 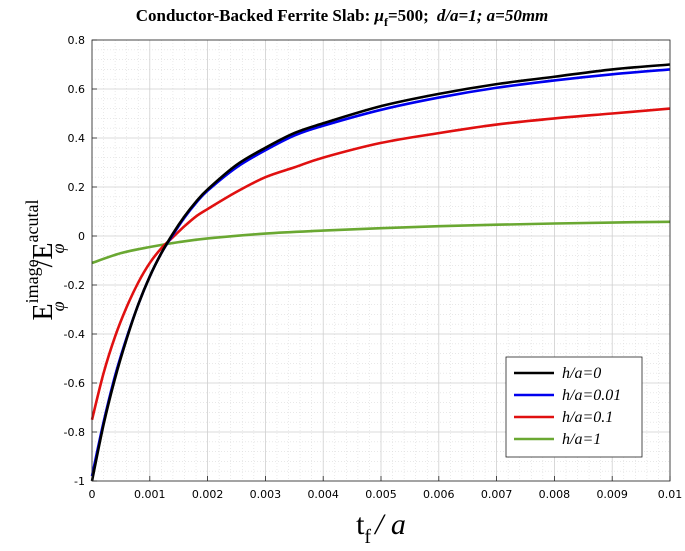 What do you see at coordinates (208, 494) in the screenshot?
I see `x-tick-label: 0.002` at bounding box center [208, 494].